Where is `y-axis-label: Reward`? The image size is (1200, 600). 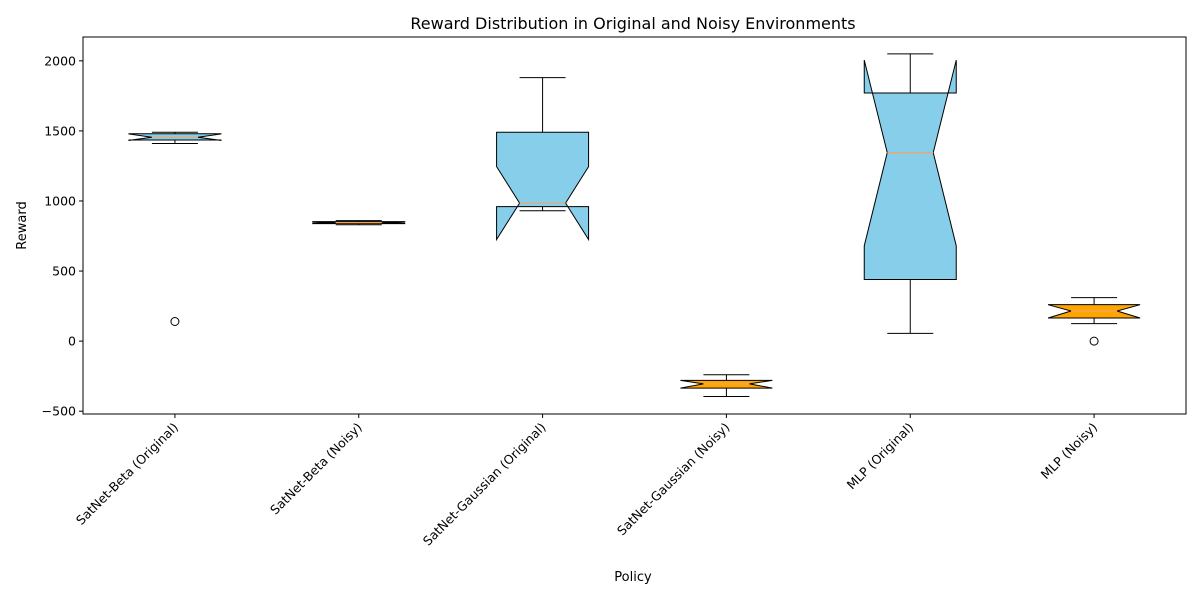
y-axis-label: Reward is located at coordinates (22, 225).